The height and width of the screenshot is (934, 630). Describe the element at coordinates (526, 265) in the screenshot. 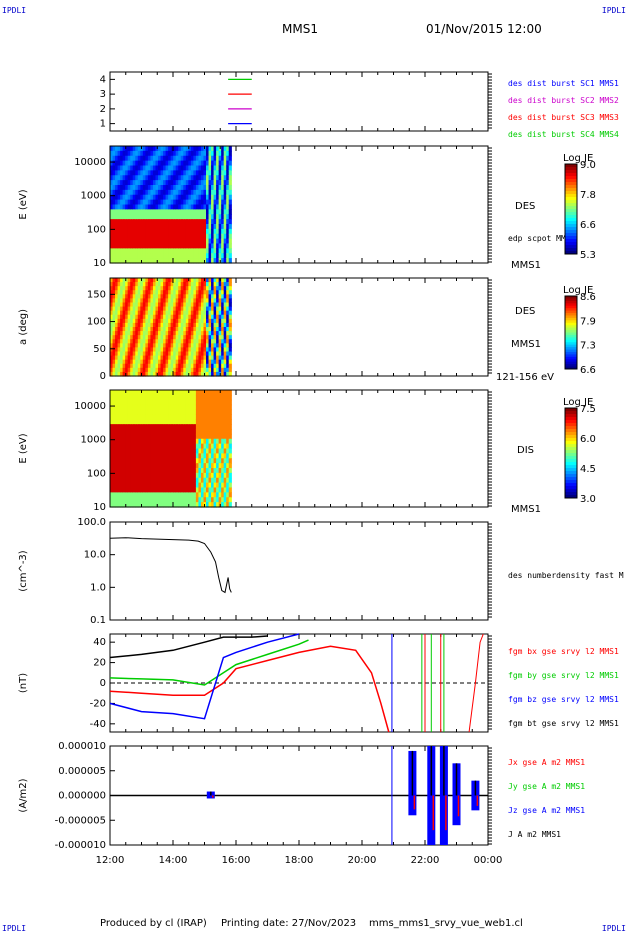

I see `des-energy-satellite: MMS1` at that location.